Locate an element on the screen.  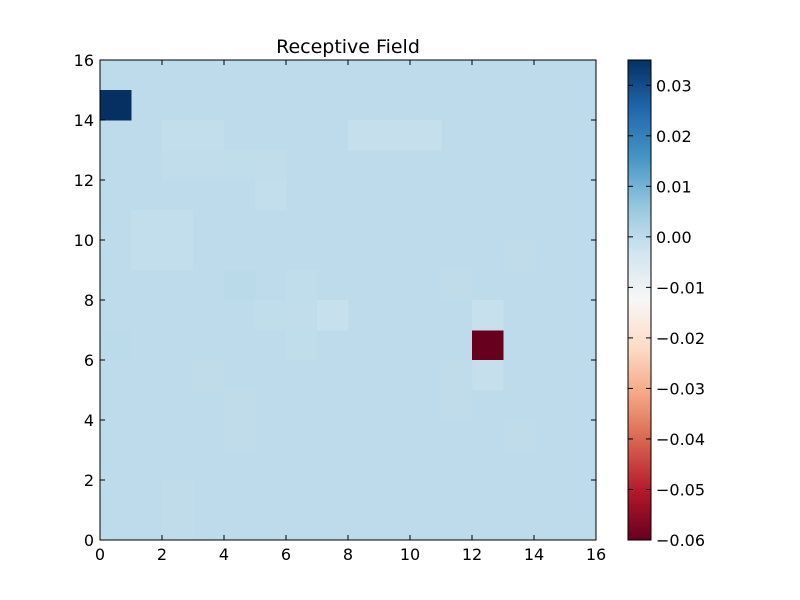
colorbar-gradient is located at coordinates (639, 300).